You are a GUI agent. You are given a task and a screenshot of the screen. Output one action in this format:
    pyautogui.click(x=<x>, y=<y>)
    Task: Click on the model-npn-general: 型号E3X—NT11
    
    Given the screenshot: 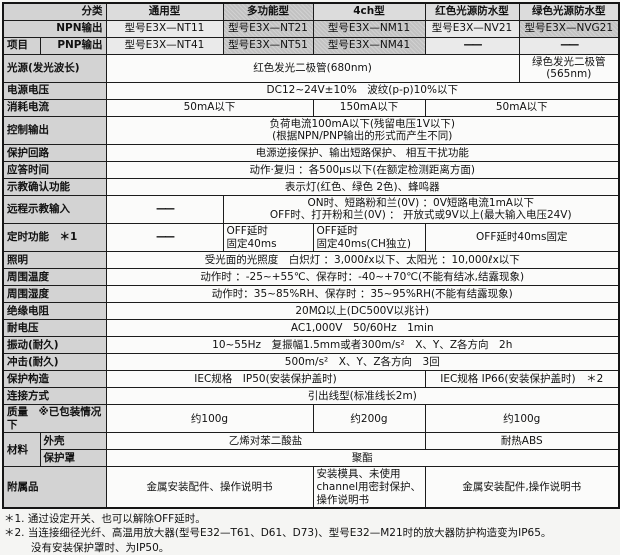 What is the action you would take?
    pyautogui.click(x=164, y=28)
    